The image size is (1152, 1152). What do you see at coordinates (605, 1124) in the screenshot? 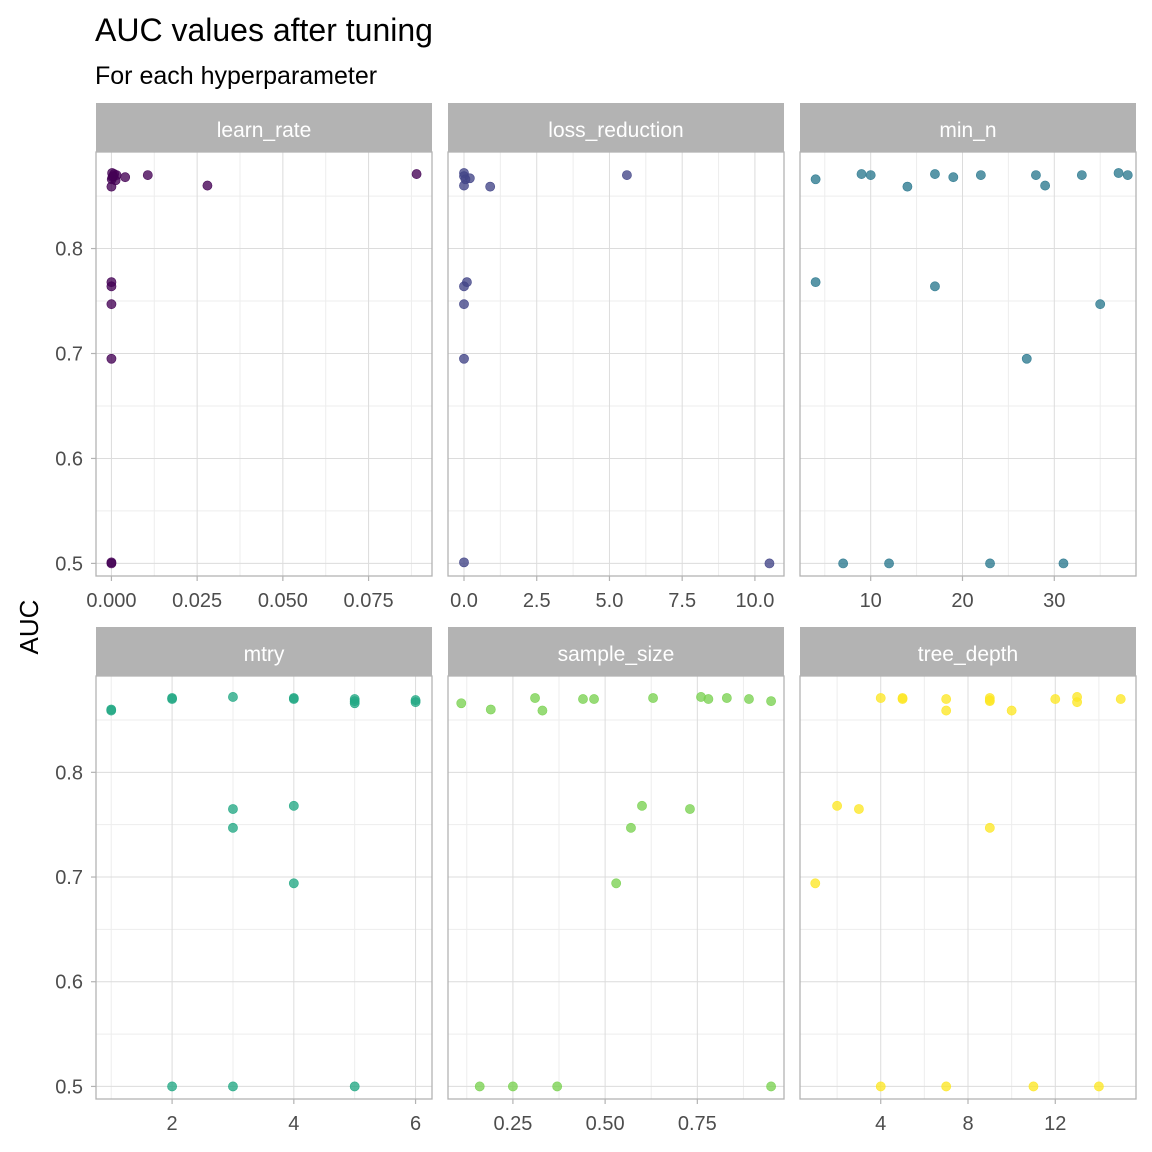
I see `x-tick-label: 0.50` at bounding box center [605, 1124].